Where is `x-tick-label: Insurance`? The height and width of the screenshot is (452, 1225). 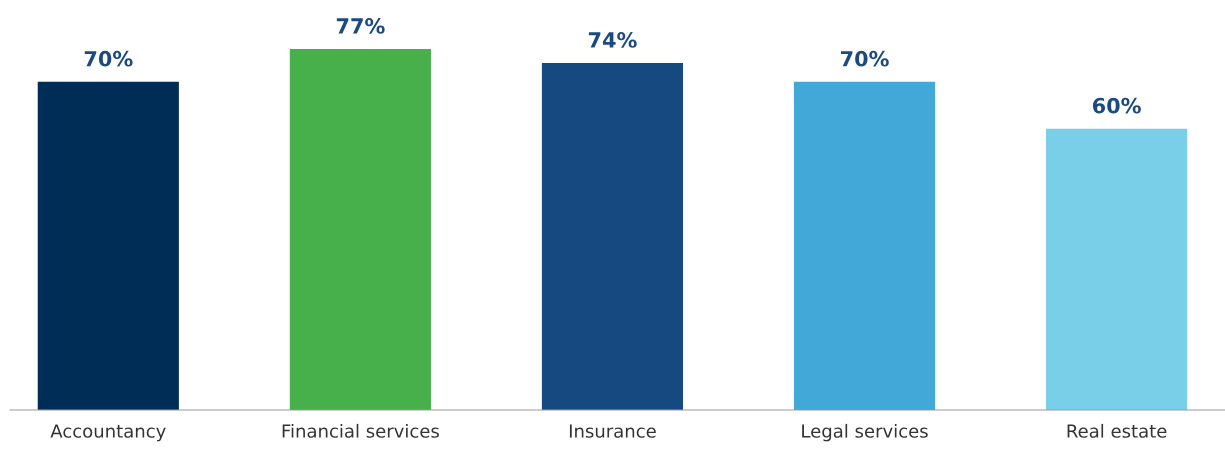
x-tick-label: Insurance is located at coordinates (612, 431).